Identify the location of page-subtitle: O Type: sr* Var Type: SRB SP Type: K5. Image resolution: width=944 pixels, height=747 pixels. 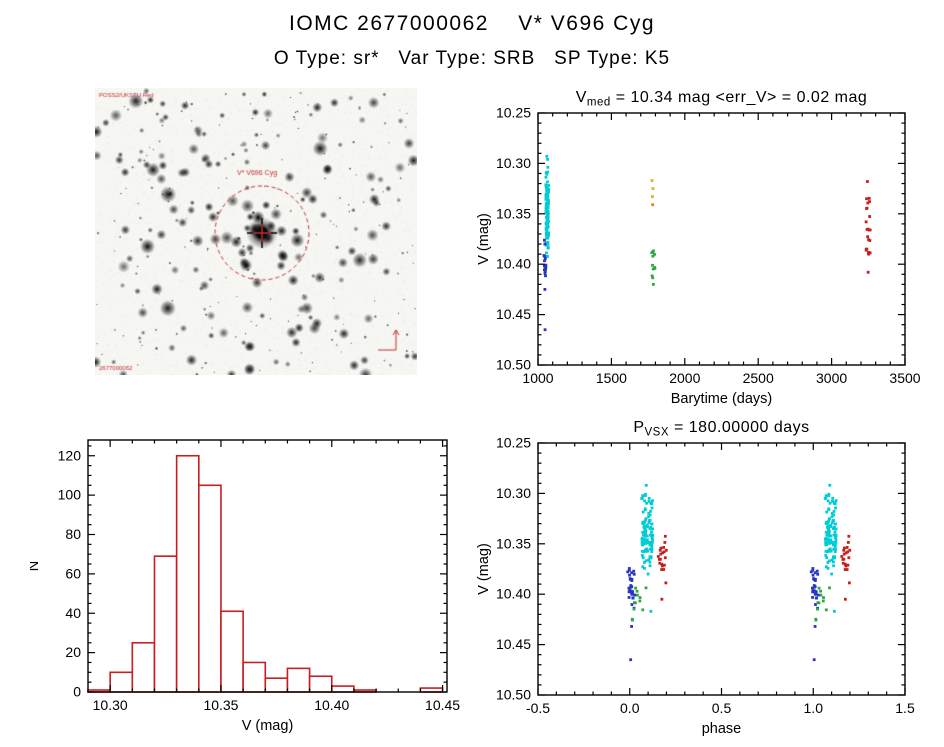
(472, 58).